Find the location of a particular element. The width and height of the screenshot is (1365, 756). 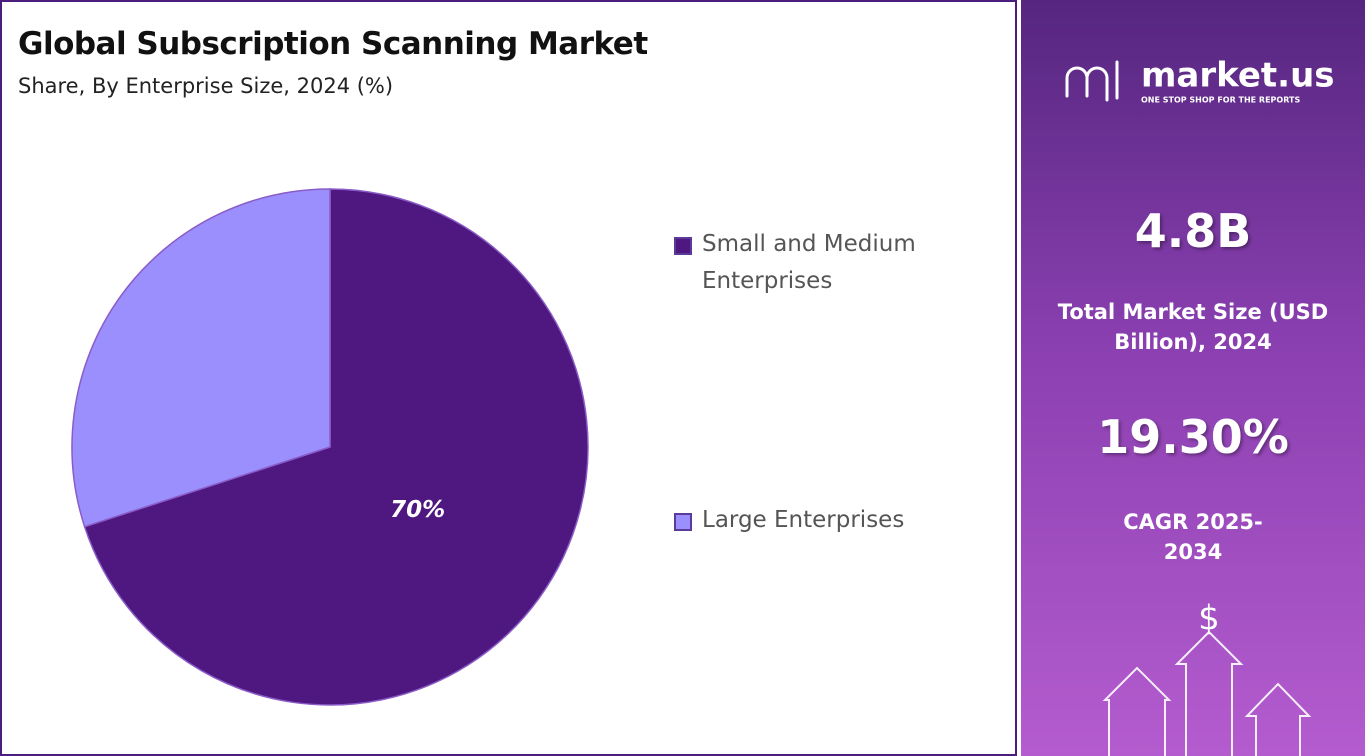

dollar-icon: $ is located at coordinates (1209, 619).